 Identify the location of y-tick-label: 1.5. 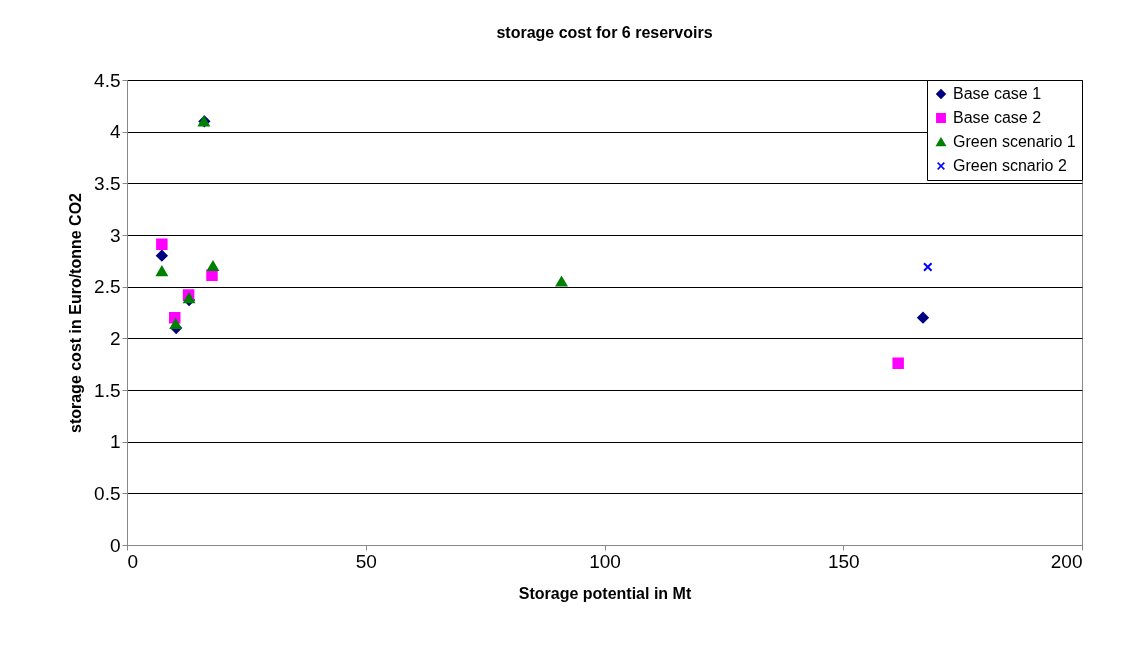
(107, 390).